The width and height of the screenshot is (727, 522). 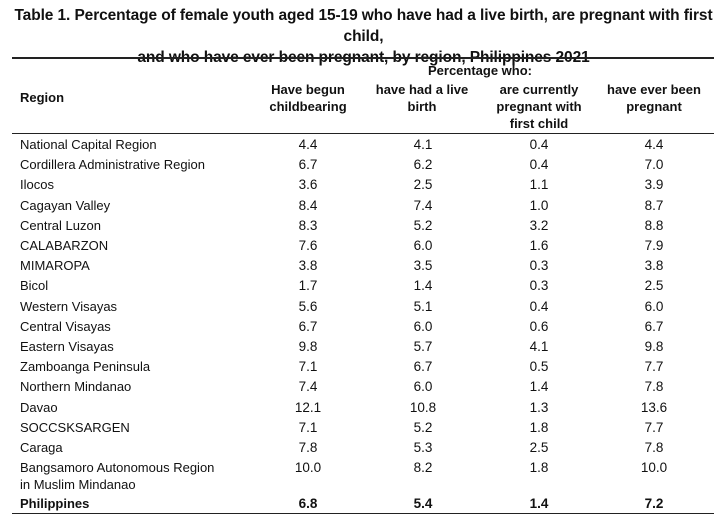 I want to click on row-value-col-4: 6.7, so click(x=654, y=326).